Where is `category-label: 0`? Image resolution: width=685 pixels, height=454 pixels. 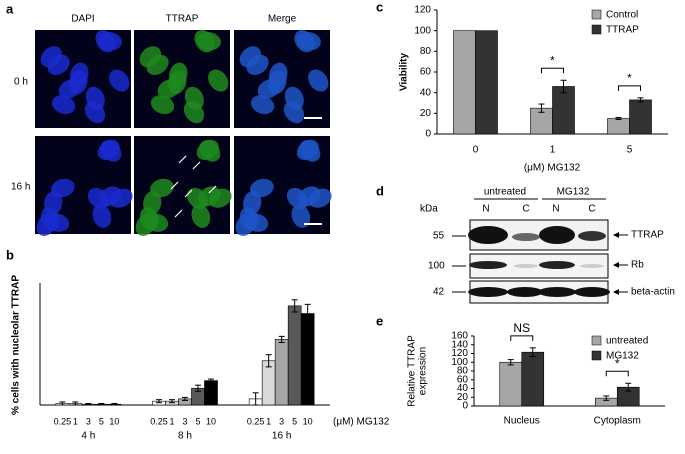
category-label: 0 is located at coordinates (476, 150).